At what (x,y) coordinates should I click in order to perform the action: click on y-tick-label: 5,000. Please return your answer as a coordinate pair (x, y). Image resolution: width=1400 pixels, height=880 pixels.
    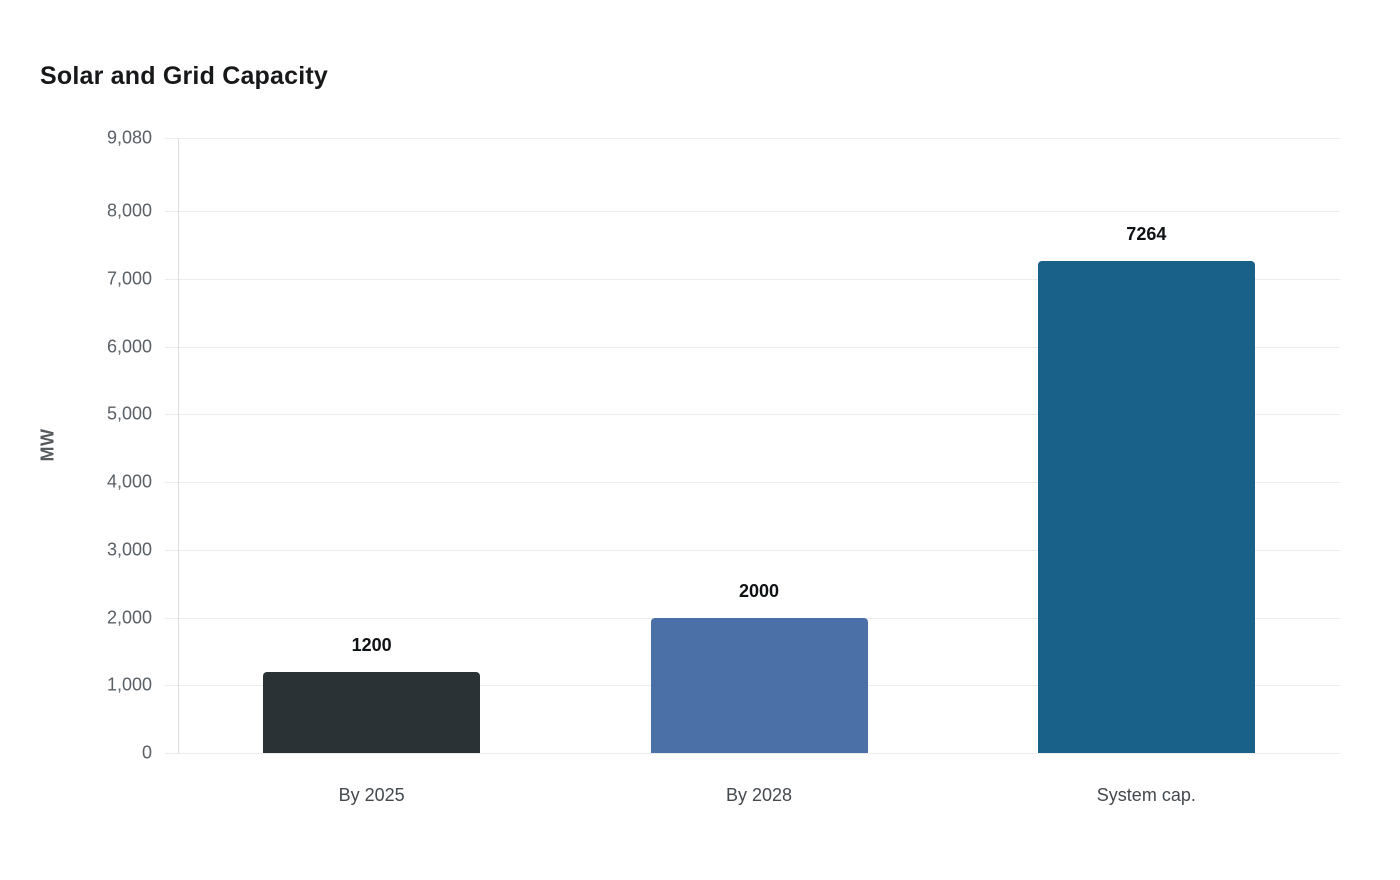
    Looking at the image, I should click on (129, 413).